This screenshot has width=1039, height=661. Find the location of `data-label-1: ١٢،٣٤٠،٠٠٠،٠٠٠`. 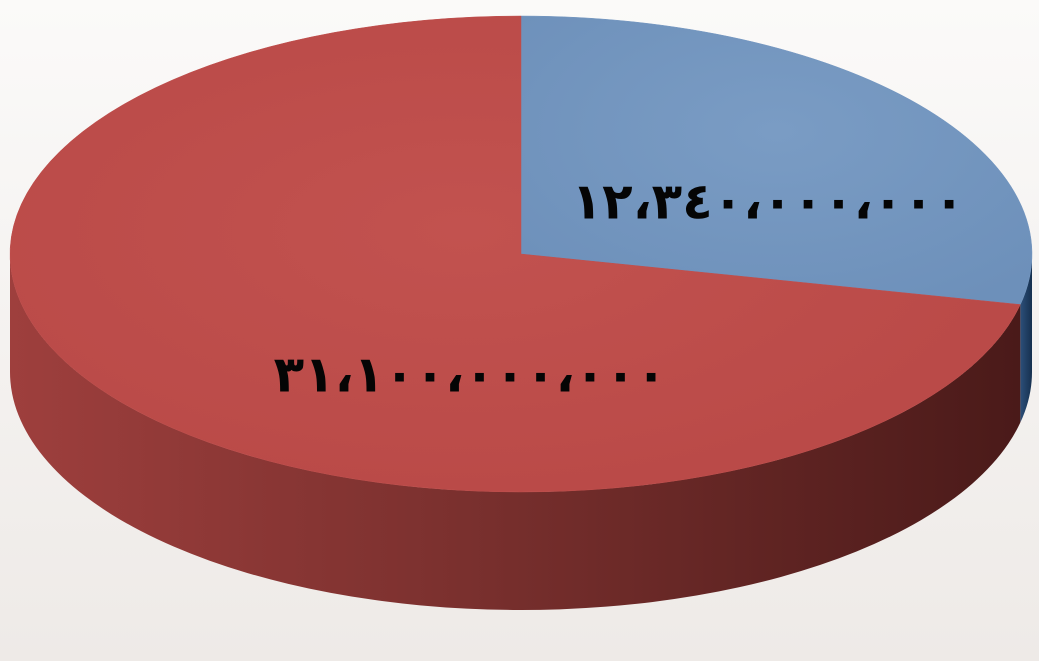

data-label-1: ١٢،٣٤٠،٠٠٠،٠٠٠ is located at coordinates (768, 202).